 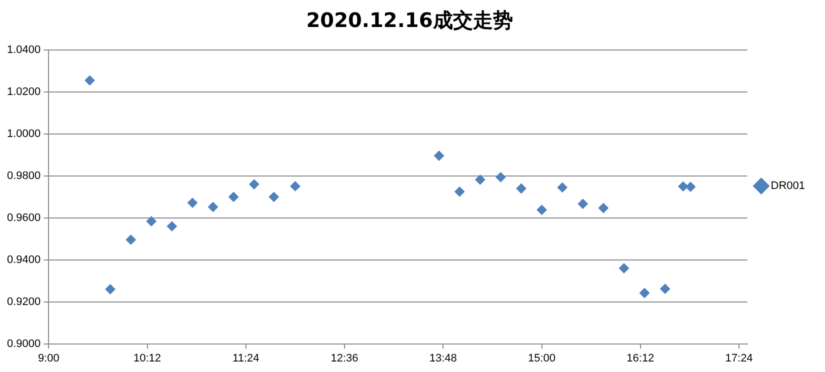 I want to click on y-tick-label: 0.9400, so click(x=23, y=260).